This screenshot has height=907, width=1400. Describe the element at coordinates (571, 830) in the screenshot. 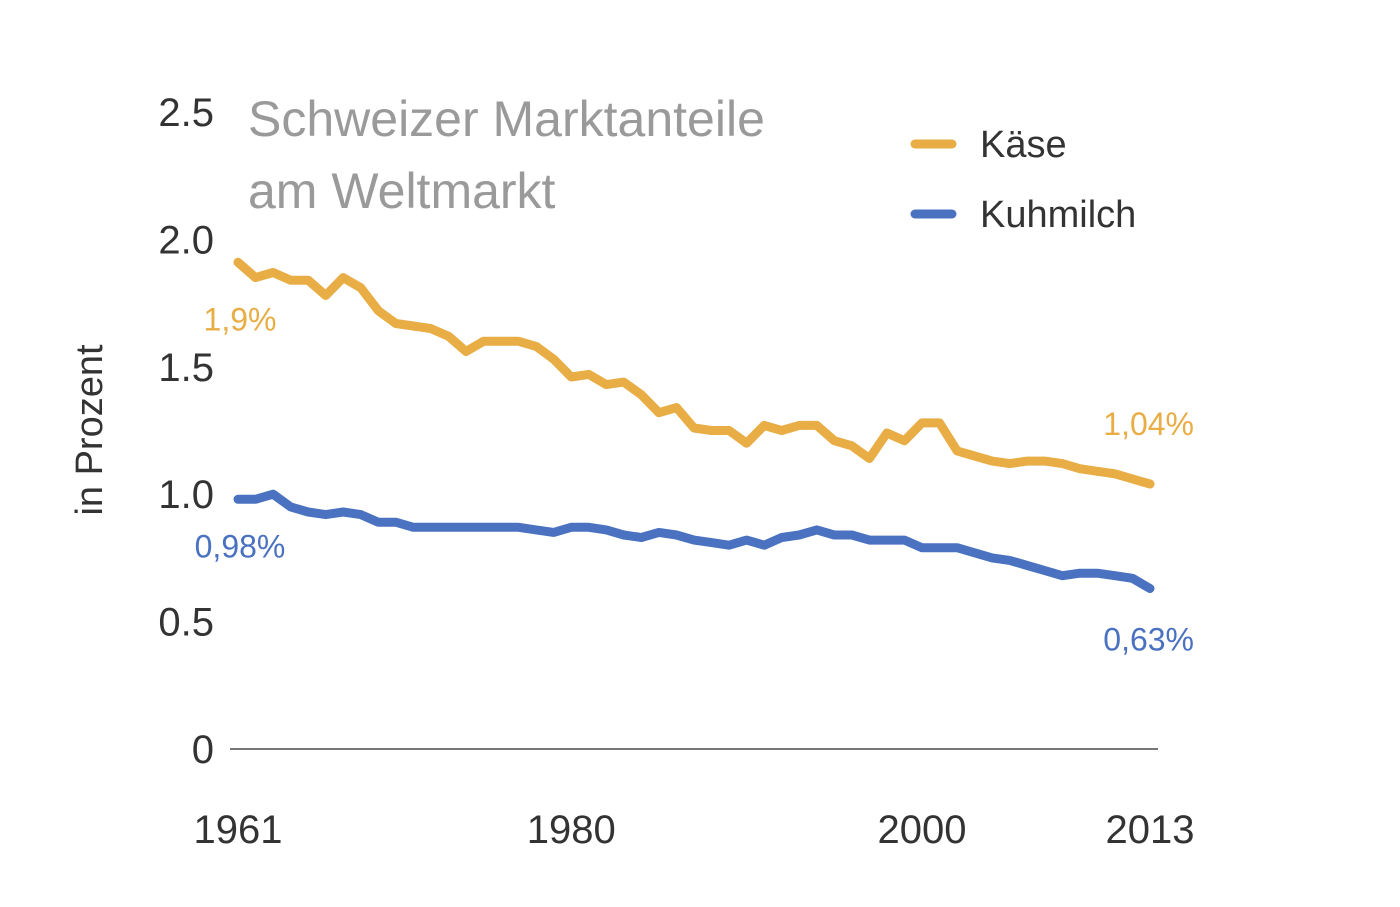

I see `x-tick-label: 1980` at that location.